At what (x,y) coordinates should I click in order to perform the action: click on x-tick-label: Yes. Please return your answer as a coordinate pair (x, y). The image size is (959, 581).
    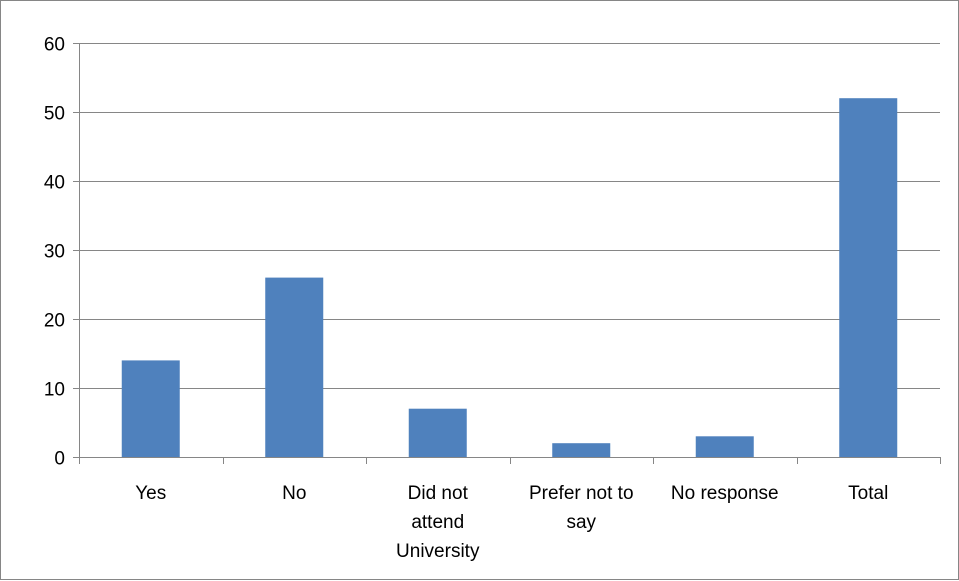
    Looking at the image, I should click on (150, 493).